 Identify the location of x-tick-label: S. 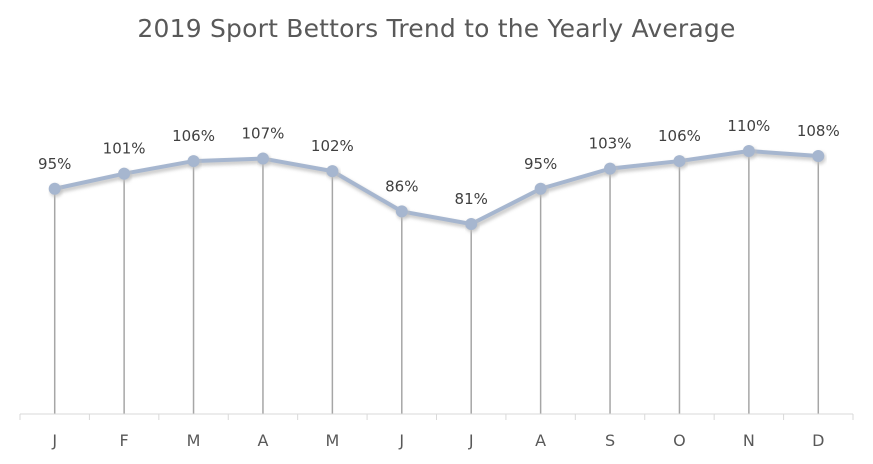
(610, 440).